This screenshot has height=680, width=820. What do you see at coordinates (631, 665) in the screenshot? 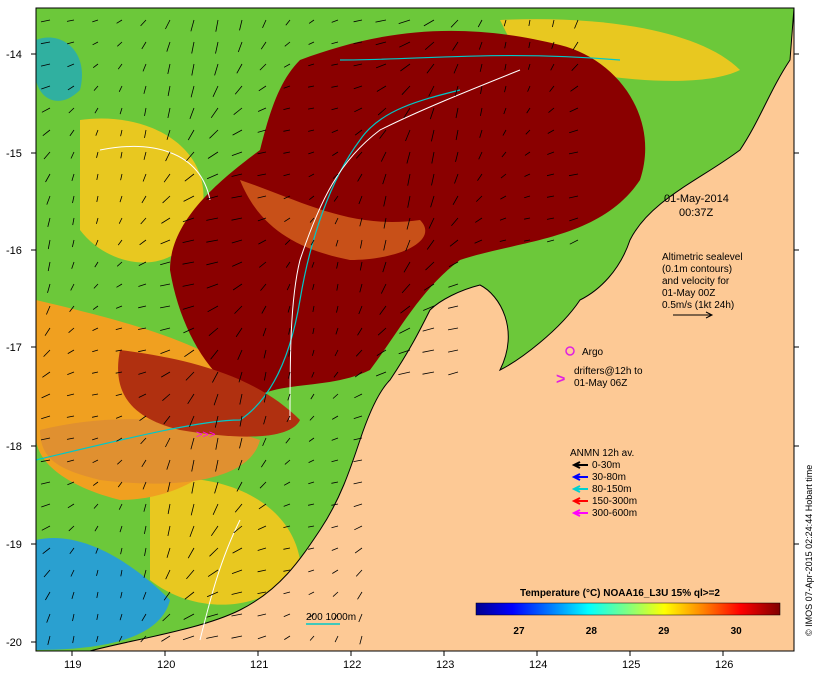
I see `lon-tick-label: 125` at bounding box center [631, 665].